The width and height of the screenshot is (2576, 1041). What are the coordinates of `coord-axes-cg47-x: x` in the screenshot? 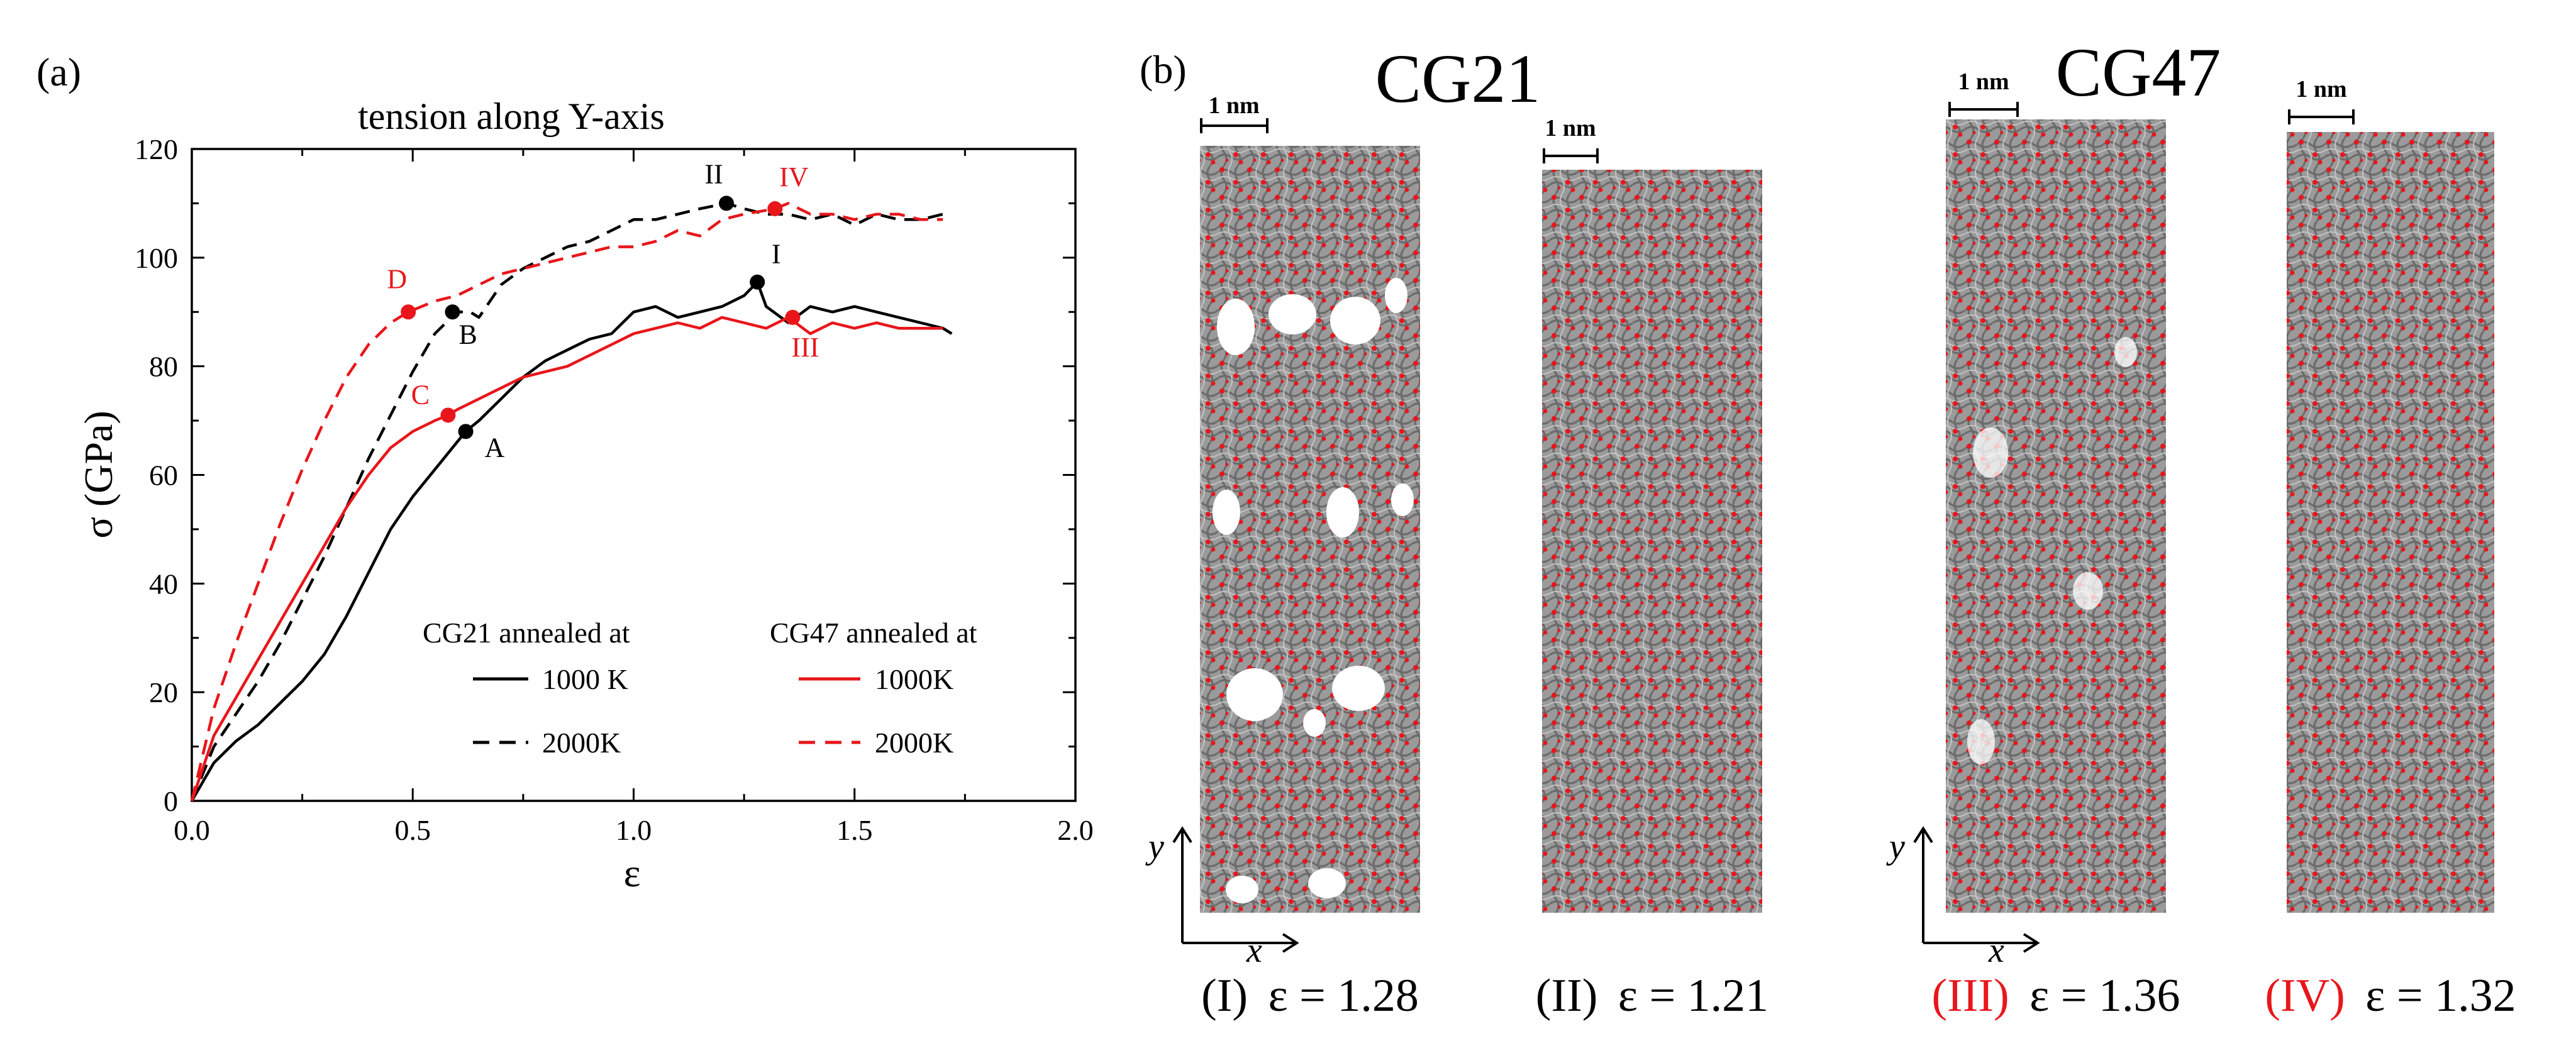 It's located at (1996, 950).